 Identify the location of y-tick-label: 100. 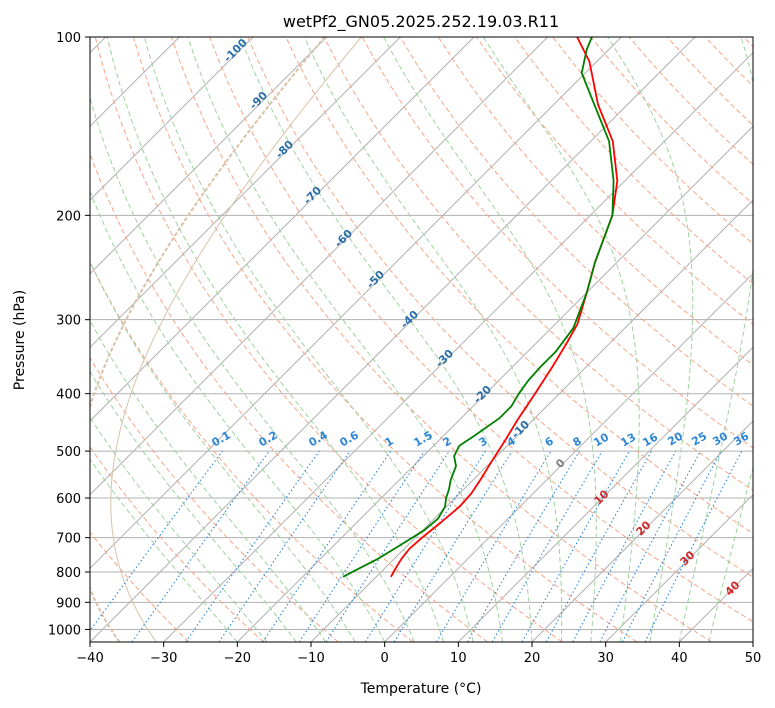
(68, 38).